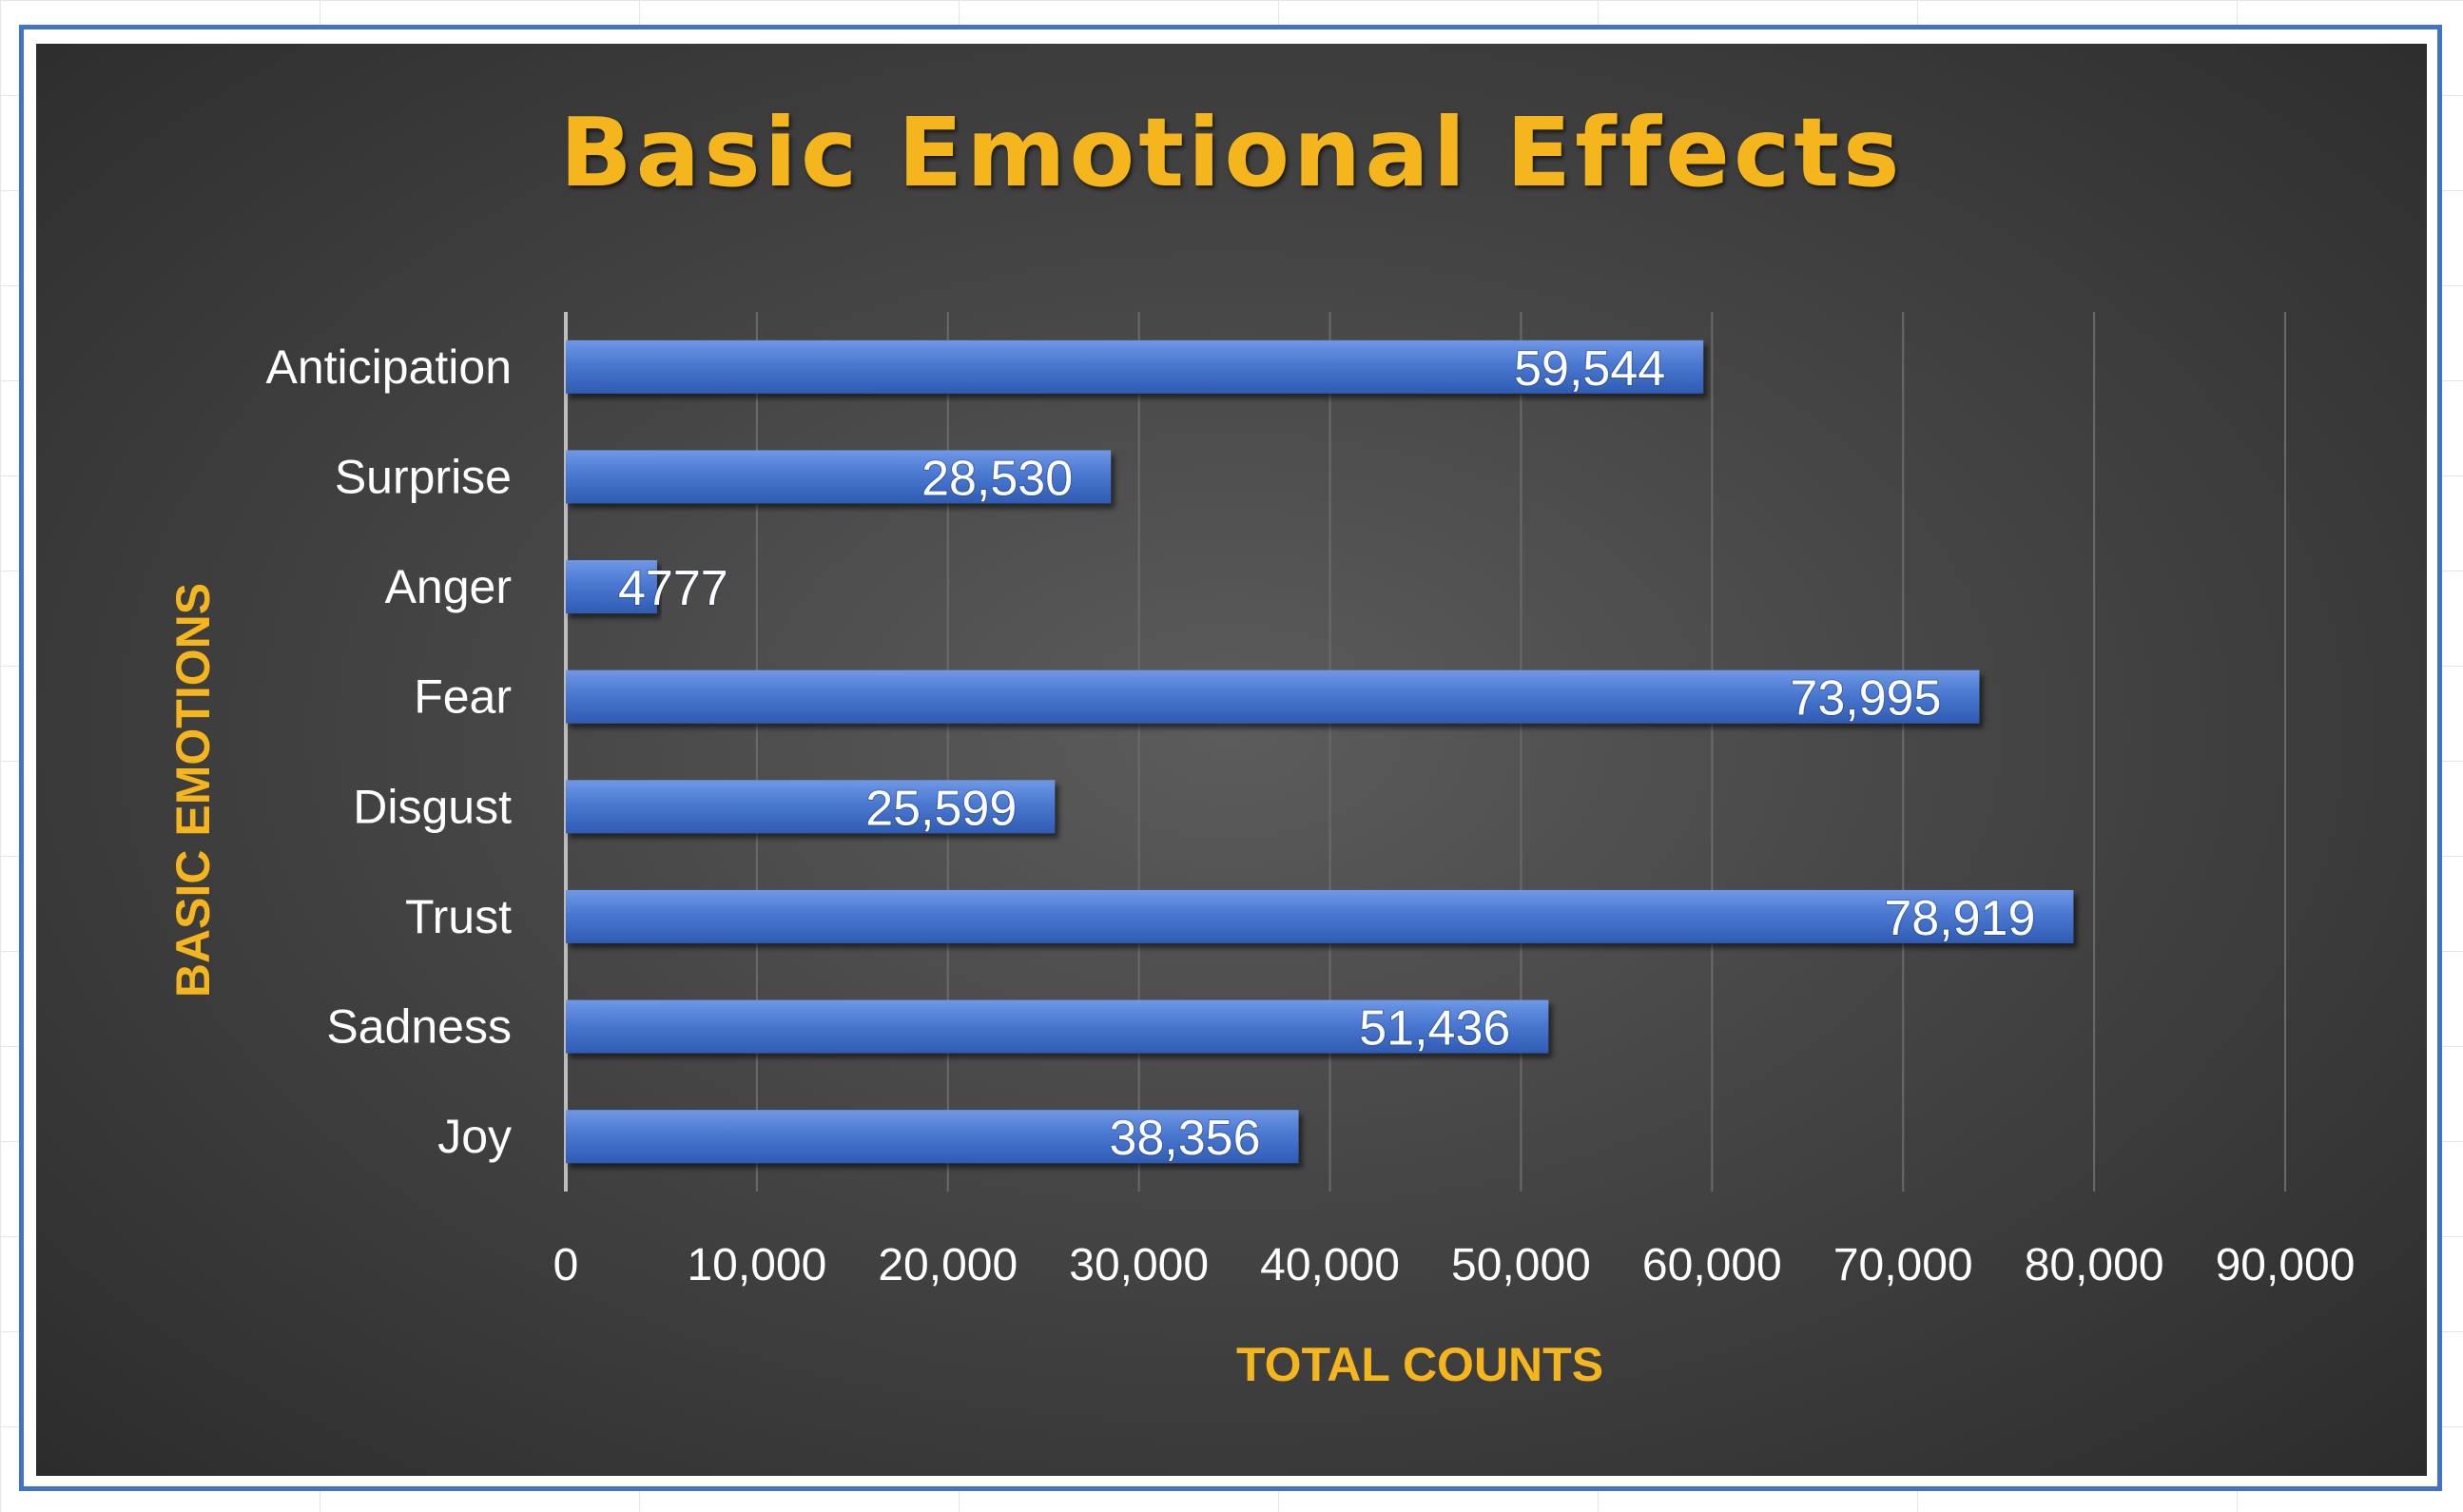 This screenshot has height=1512, width=2463. I want to click on data-label: 59,544, so click(1590, 369).